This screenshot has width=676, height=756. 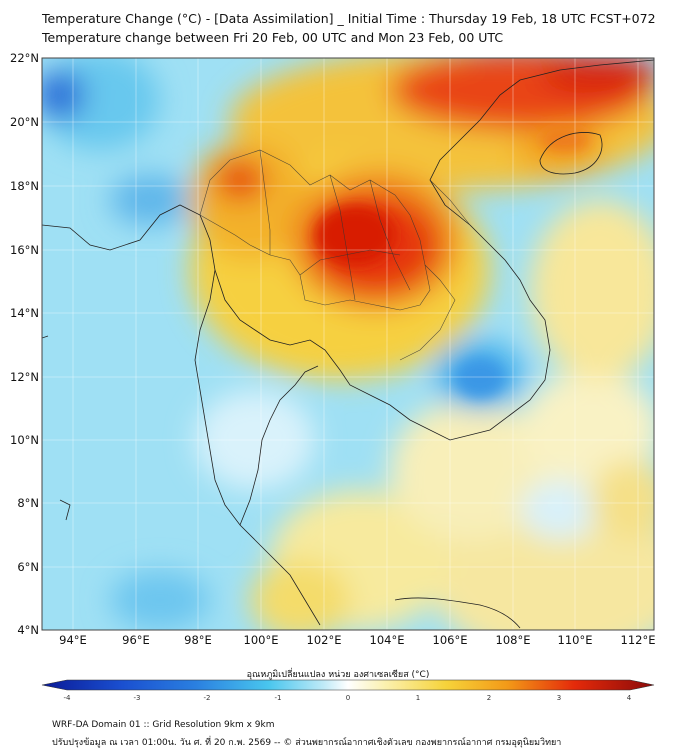 What do you see at coordinates (28, 630) in the screenshot?
I see `lat-tick: 4°N` at bounding box center [28, 630].